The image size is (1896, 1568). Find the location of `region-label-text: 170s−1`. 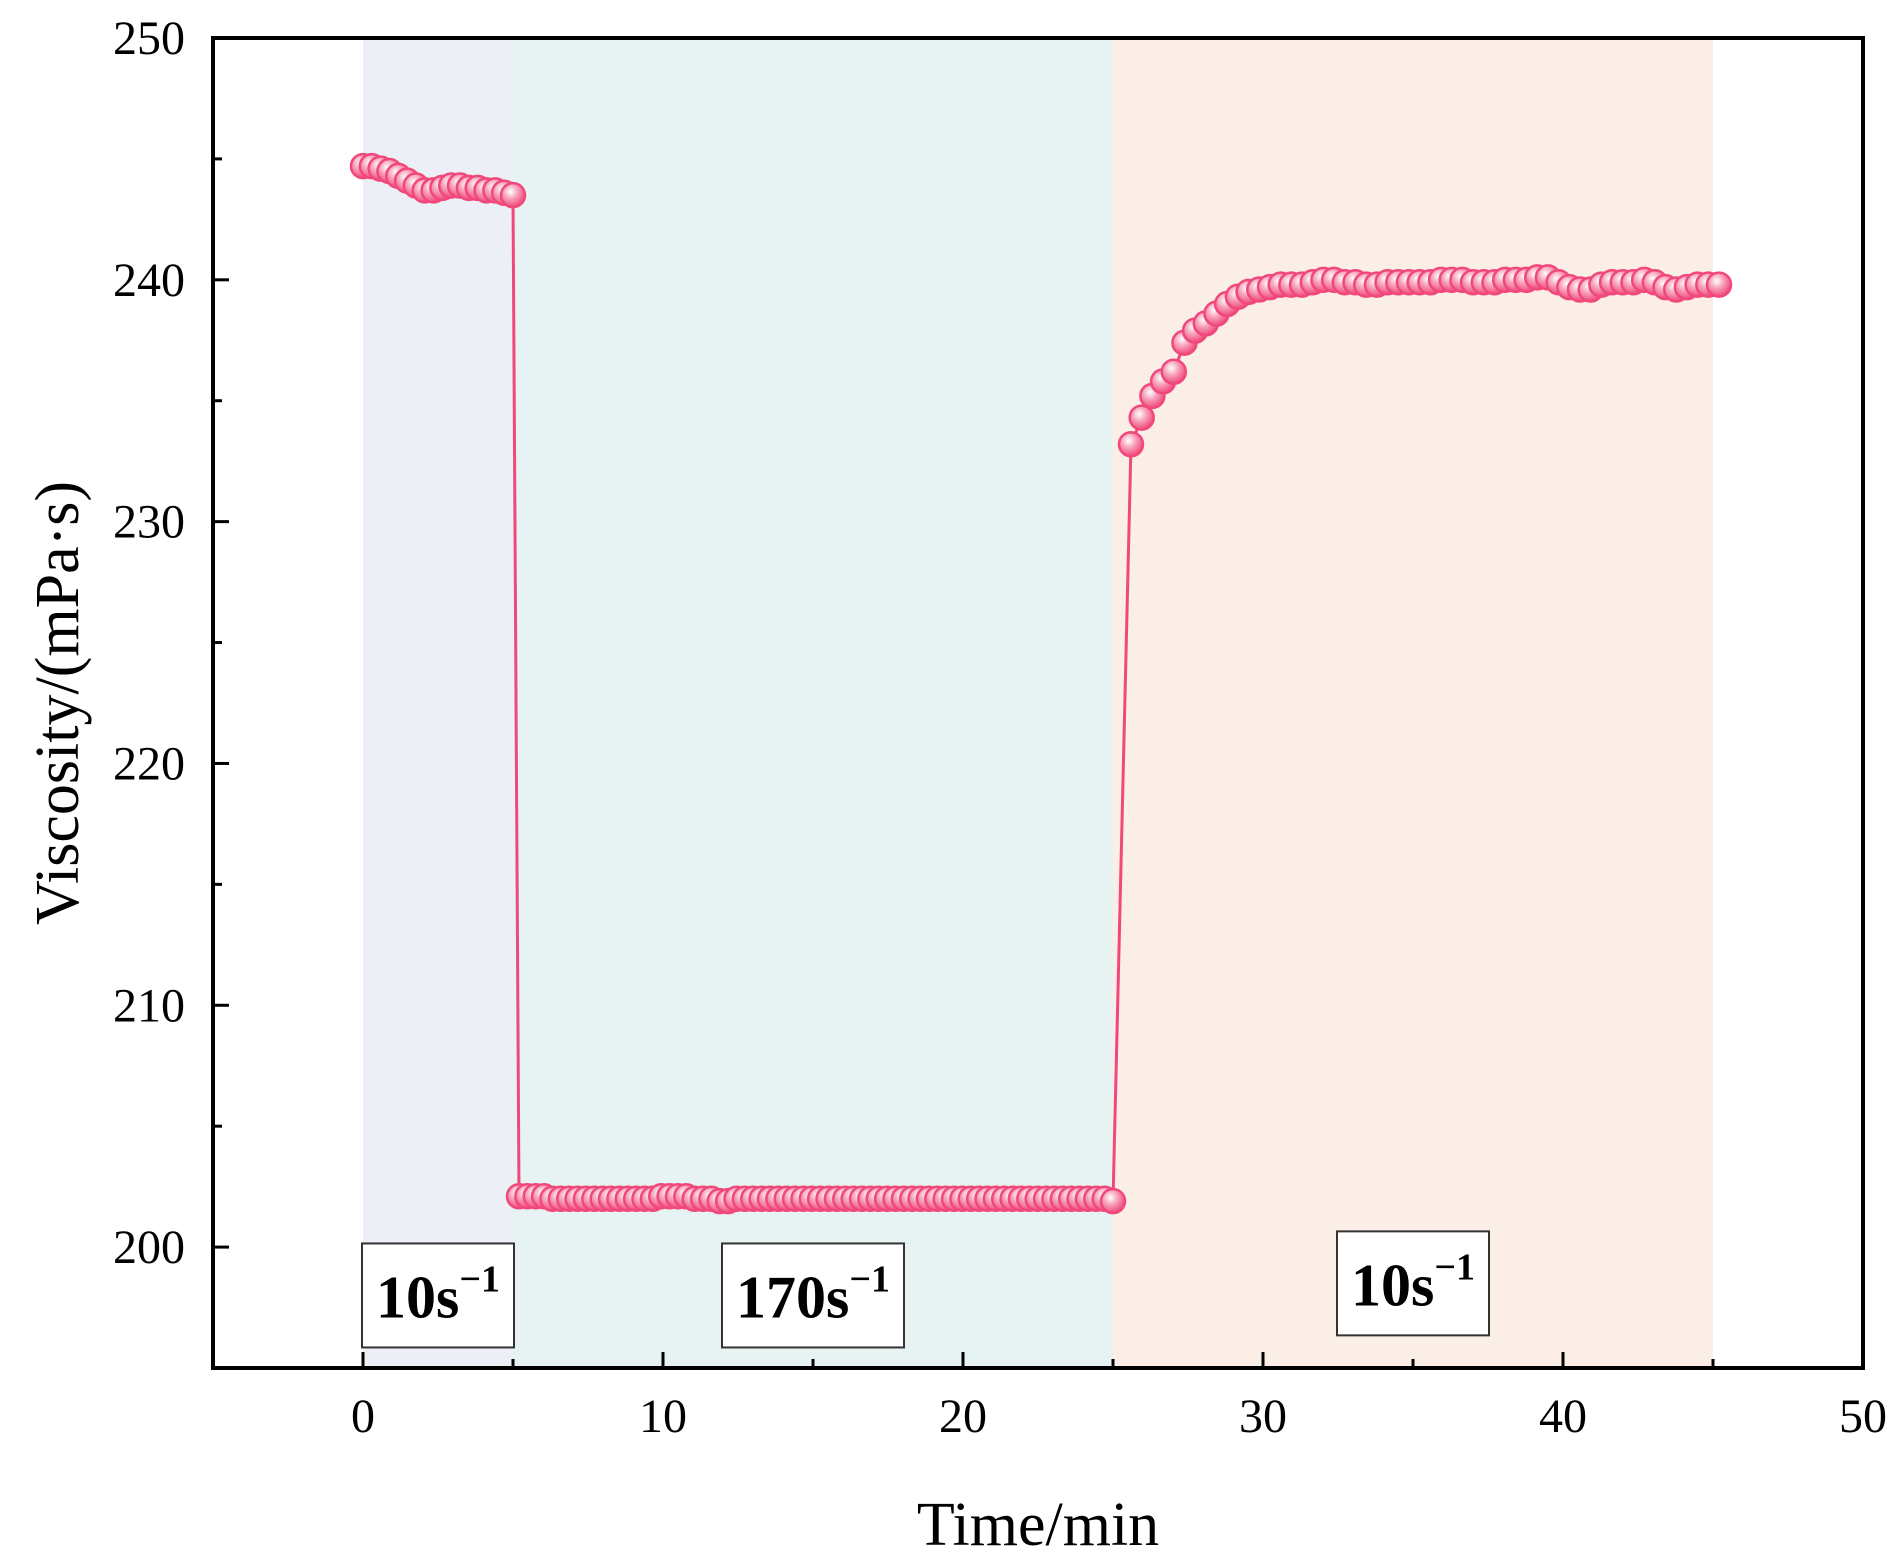

region-label-text: 170s−1 is located at coordinates (813, 1294).